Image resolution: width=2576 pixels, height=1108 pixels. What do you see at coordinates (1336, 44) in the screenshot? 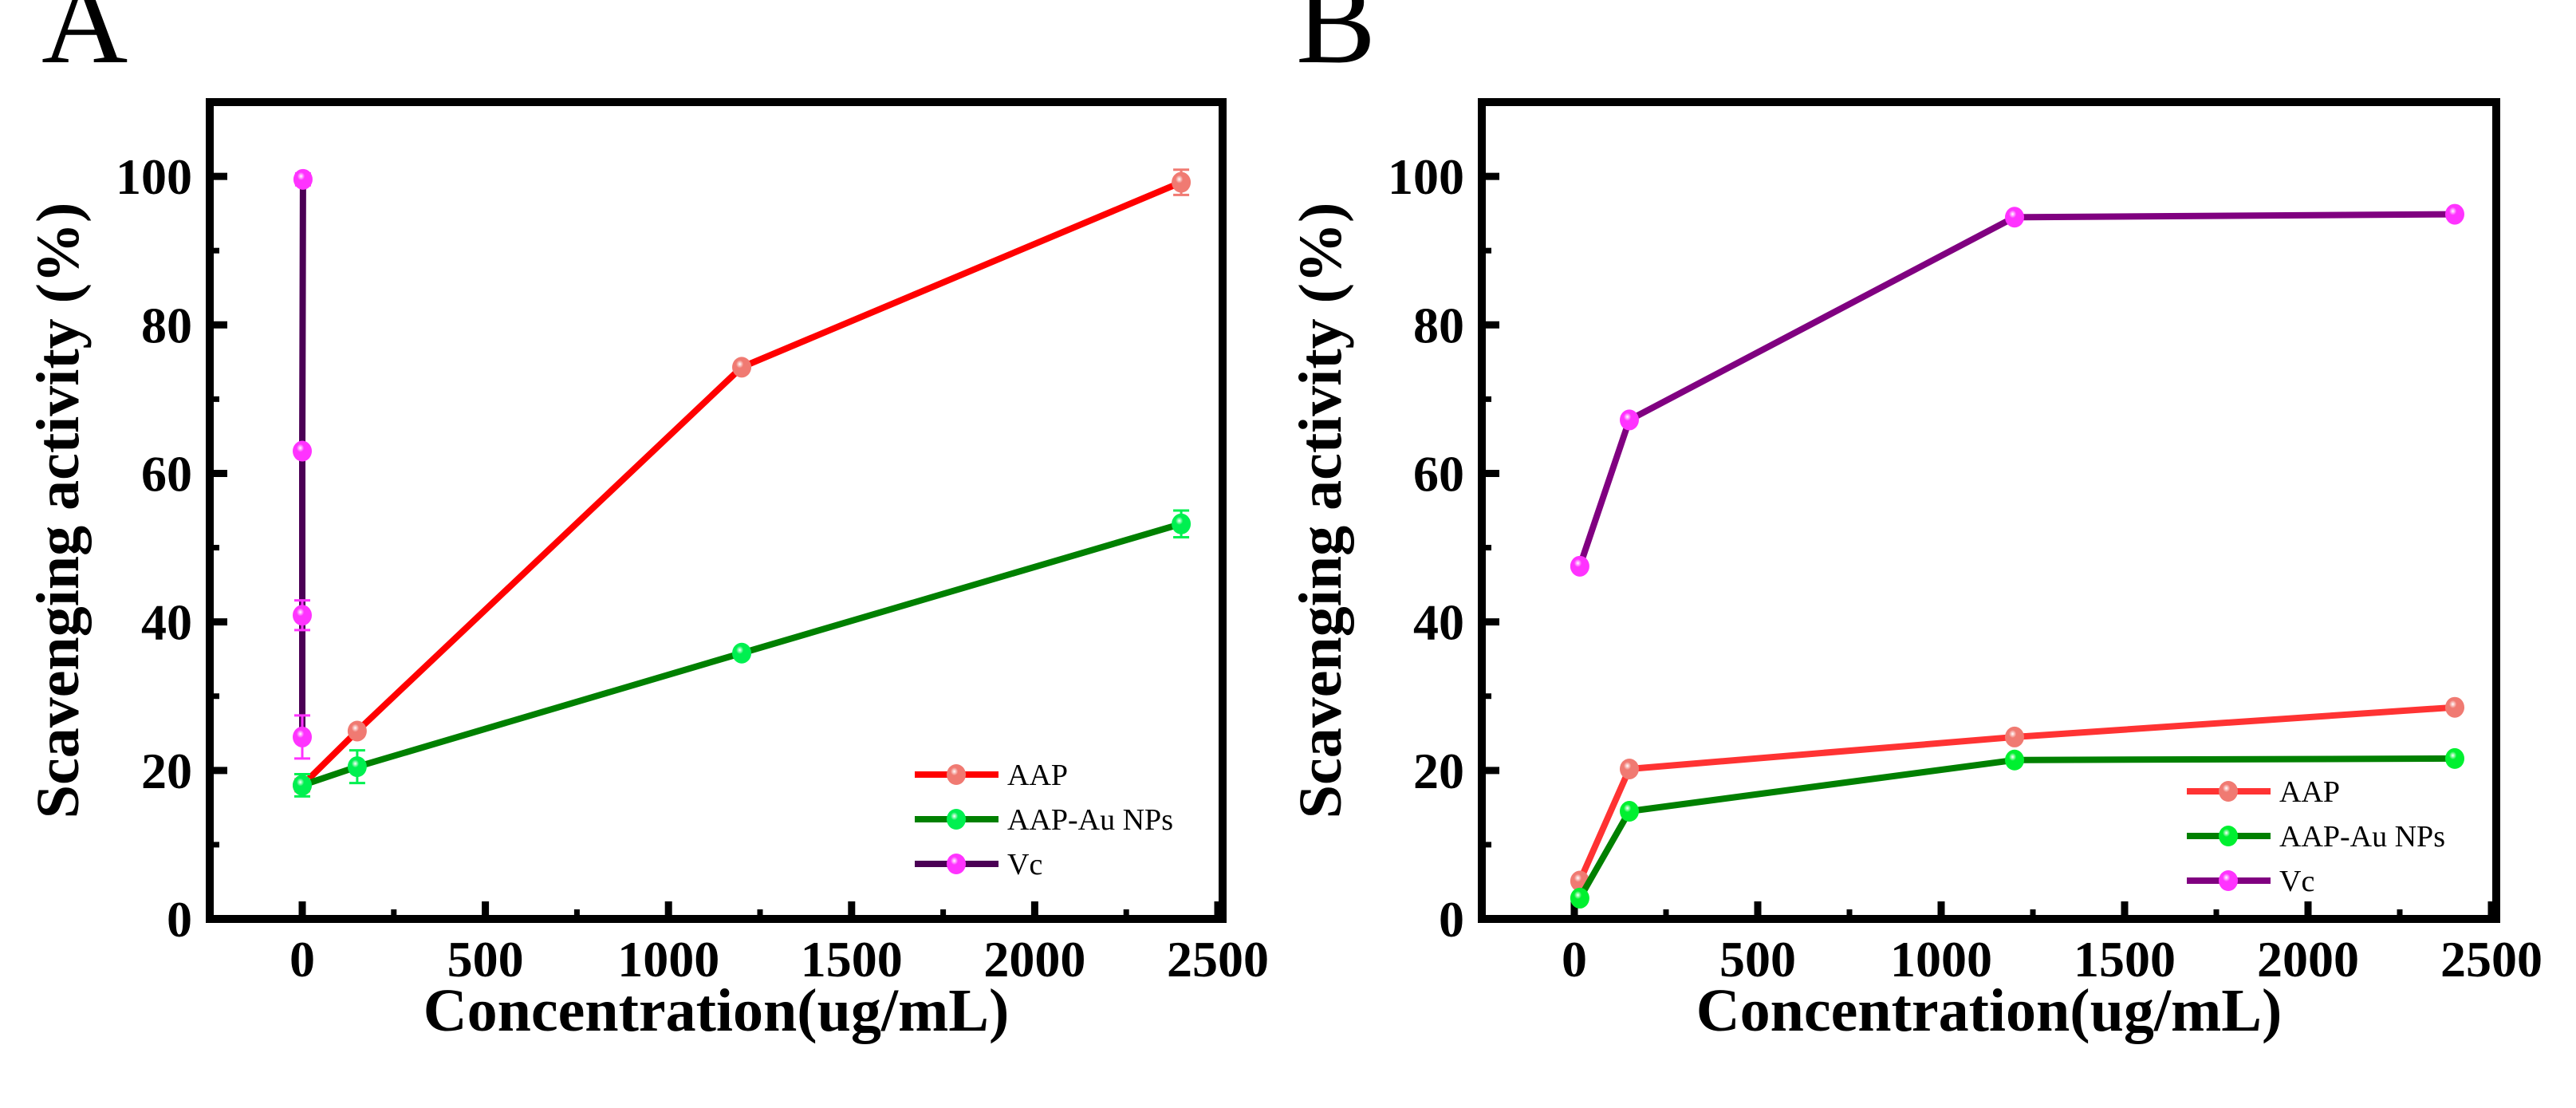
I see `panel-label: B` at bounding box center [1336, 44].